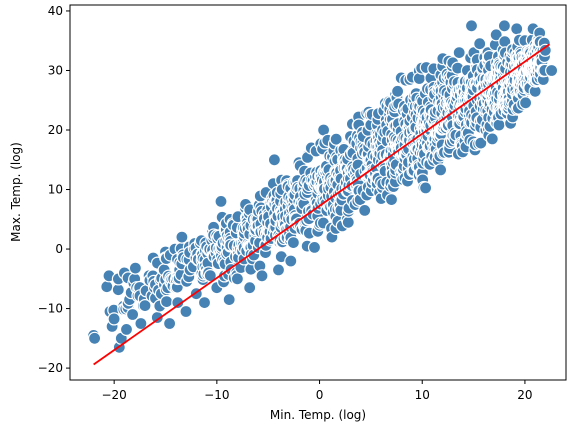  Describe the element at coordinates (50, 368) in the screenshot. I see `y-tick-label: −20` at that location.